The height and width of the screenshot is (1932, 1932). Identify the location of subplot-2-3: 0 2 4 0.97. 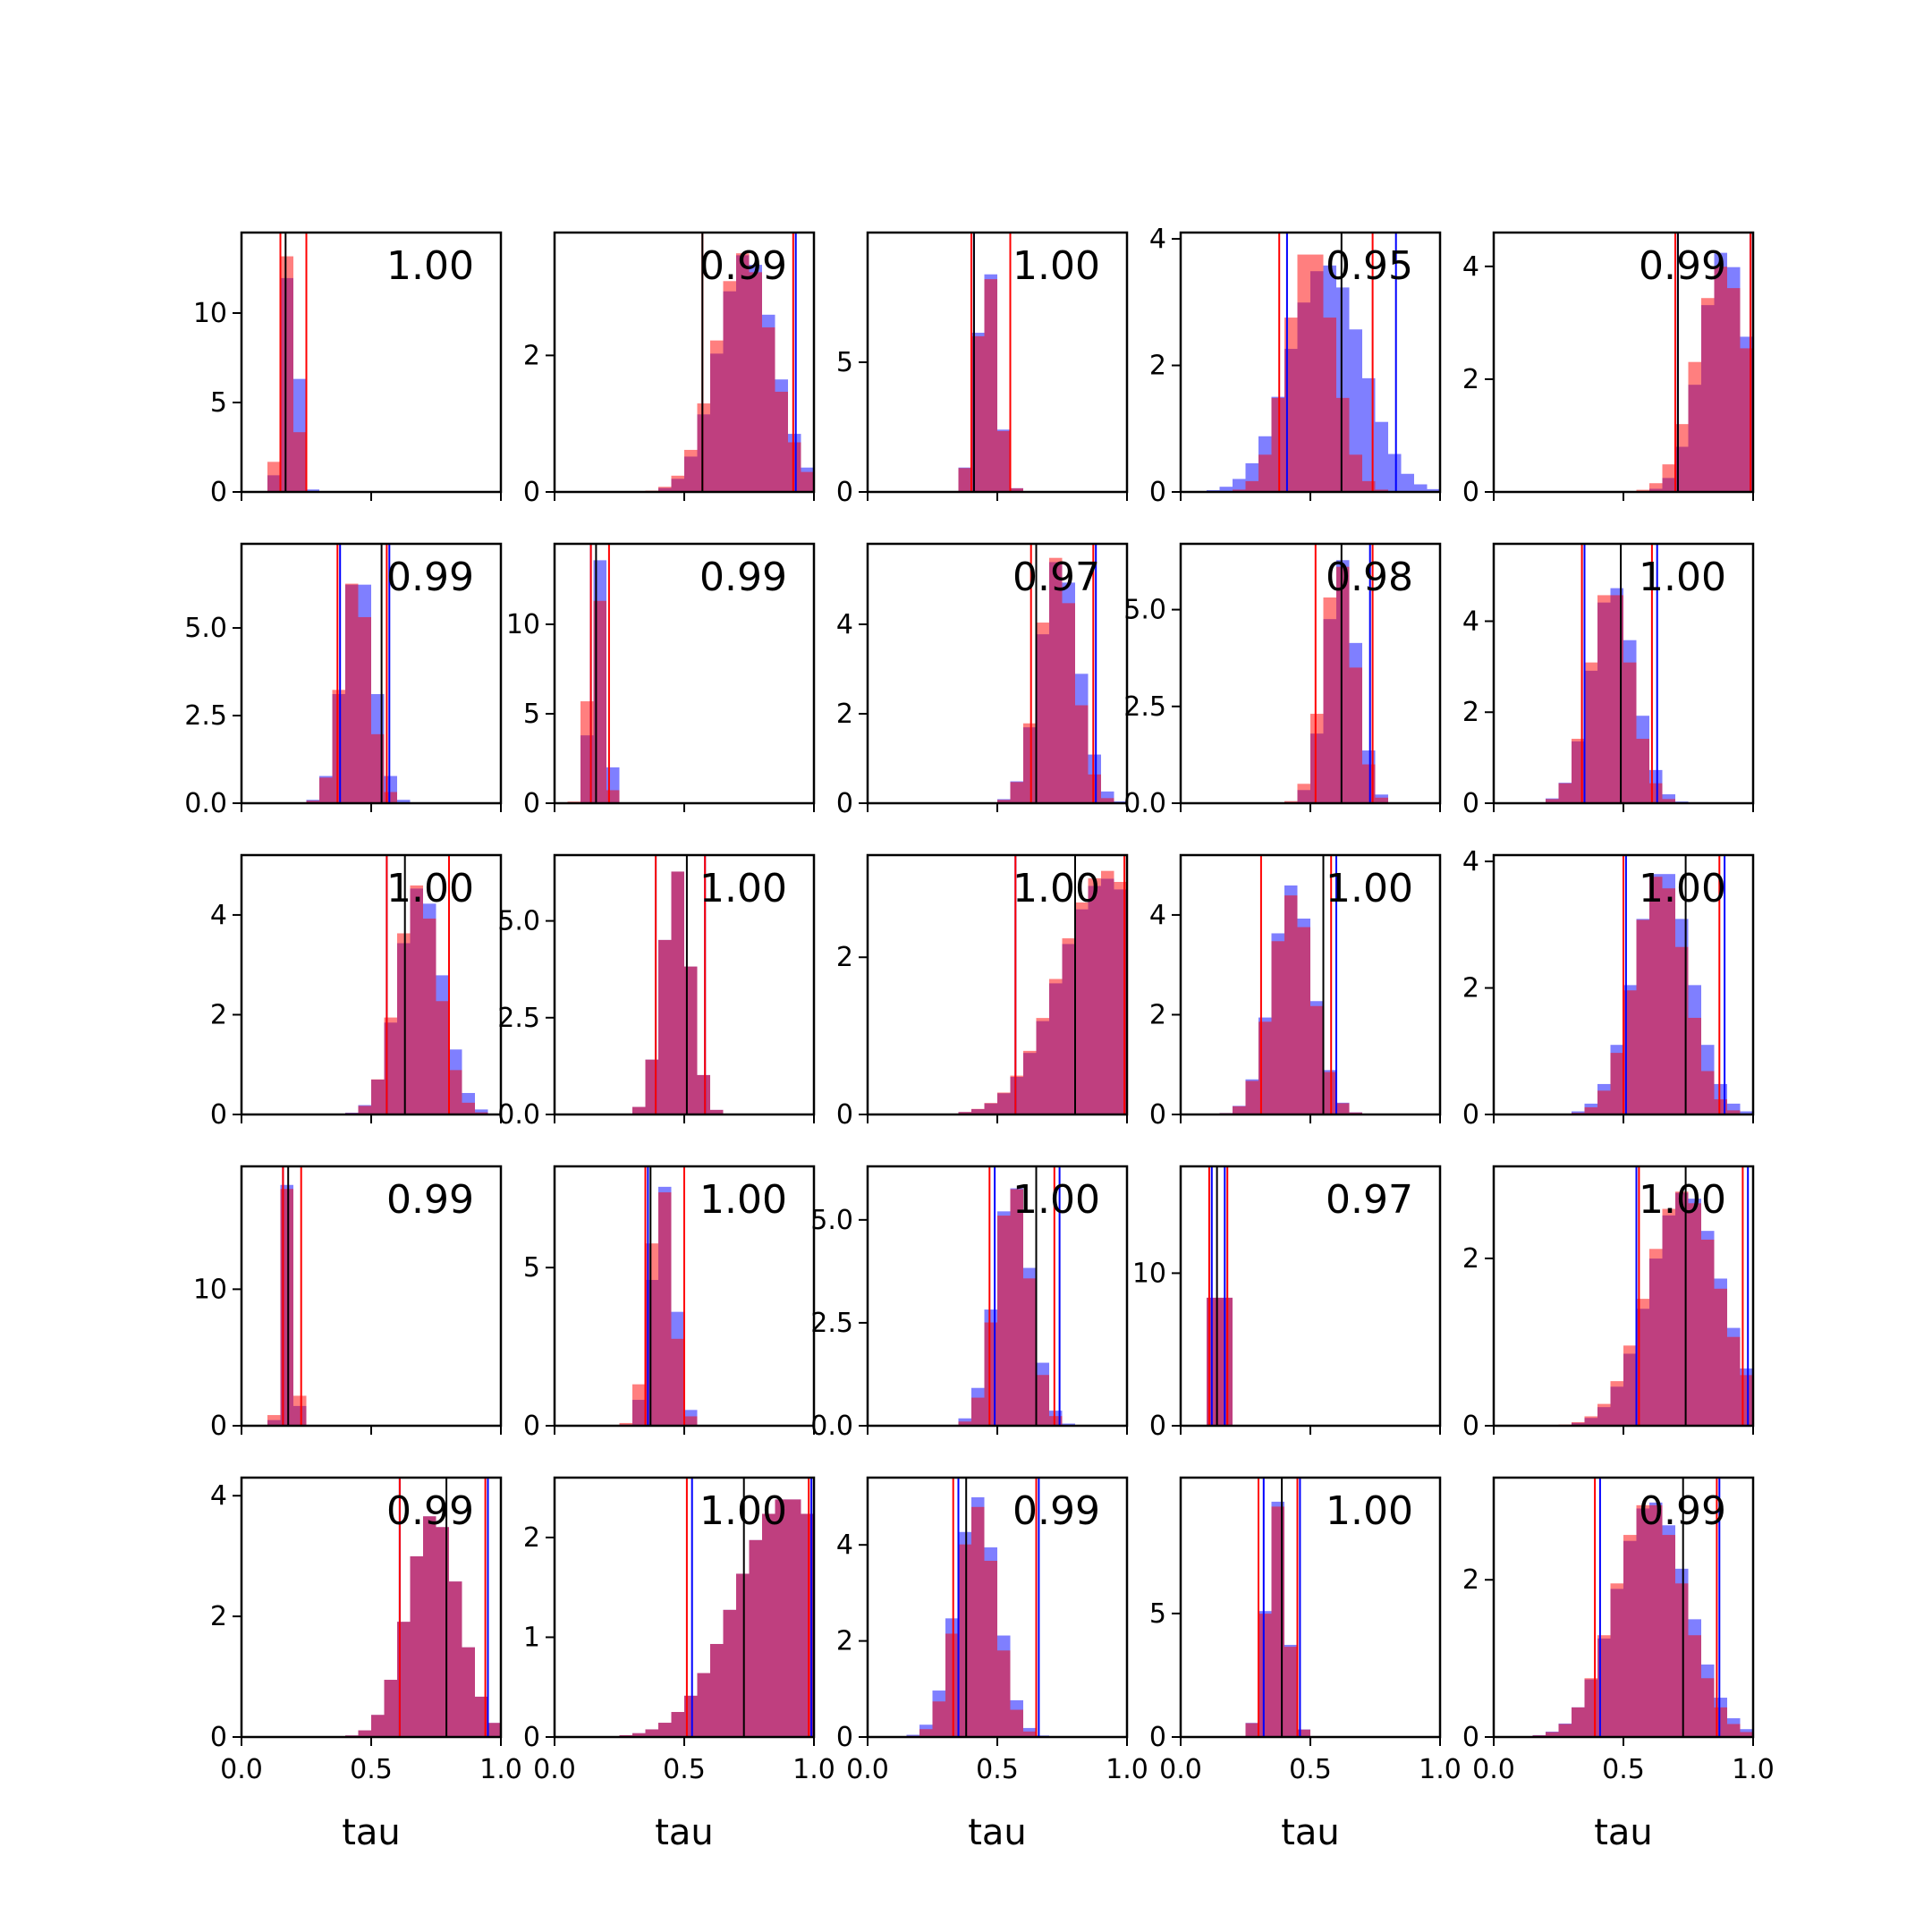
(982, 680).